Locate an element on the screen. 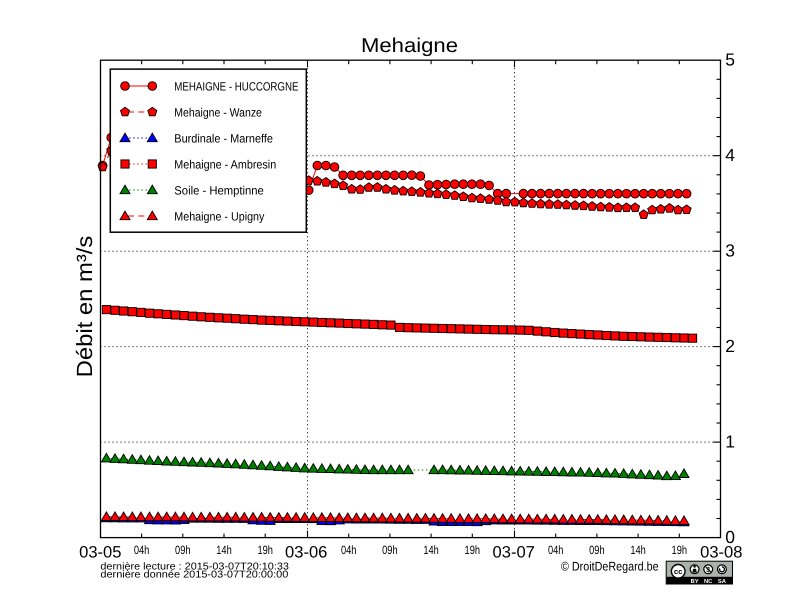  svg-text: BY is located at coordinates (695, 582).